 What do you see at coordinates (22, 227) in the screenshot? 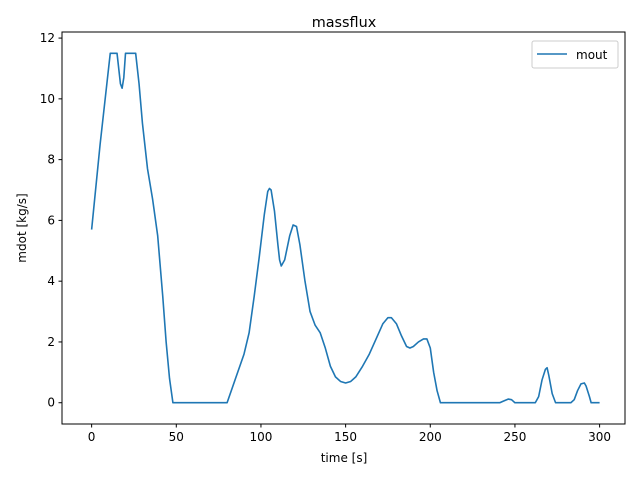
I see `y-axis-label: mdot [kg/s]` at bounding box center [22, 227].